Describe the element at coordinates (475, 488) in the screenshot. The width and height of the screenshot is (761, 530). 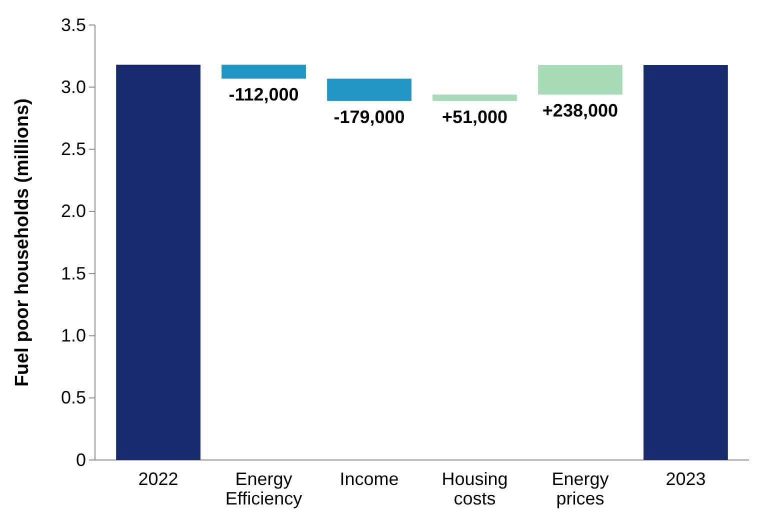
I see `x-tick-label: Housing costs` at that location.